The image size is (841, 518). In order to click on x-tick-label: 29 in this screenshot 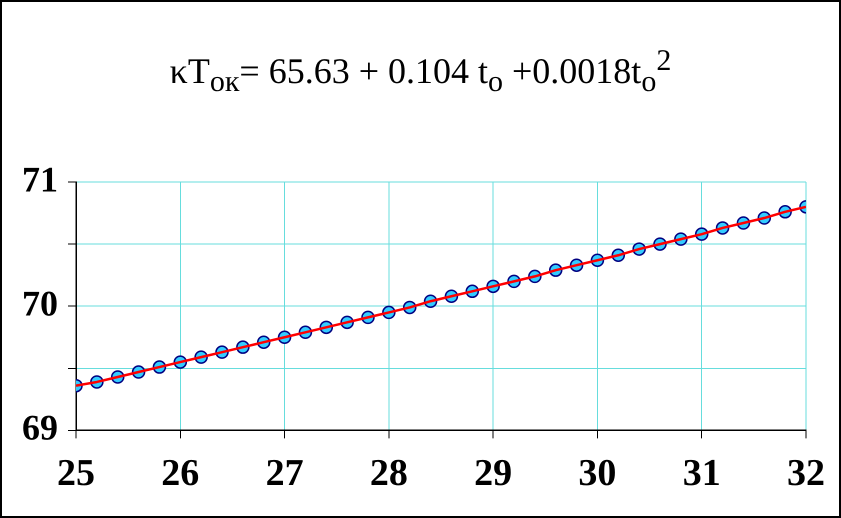, I will do `click(493, 473)`.